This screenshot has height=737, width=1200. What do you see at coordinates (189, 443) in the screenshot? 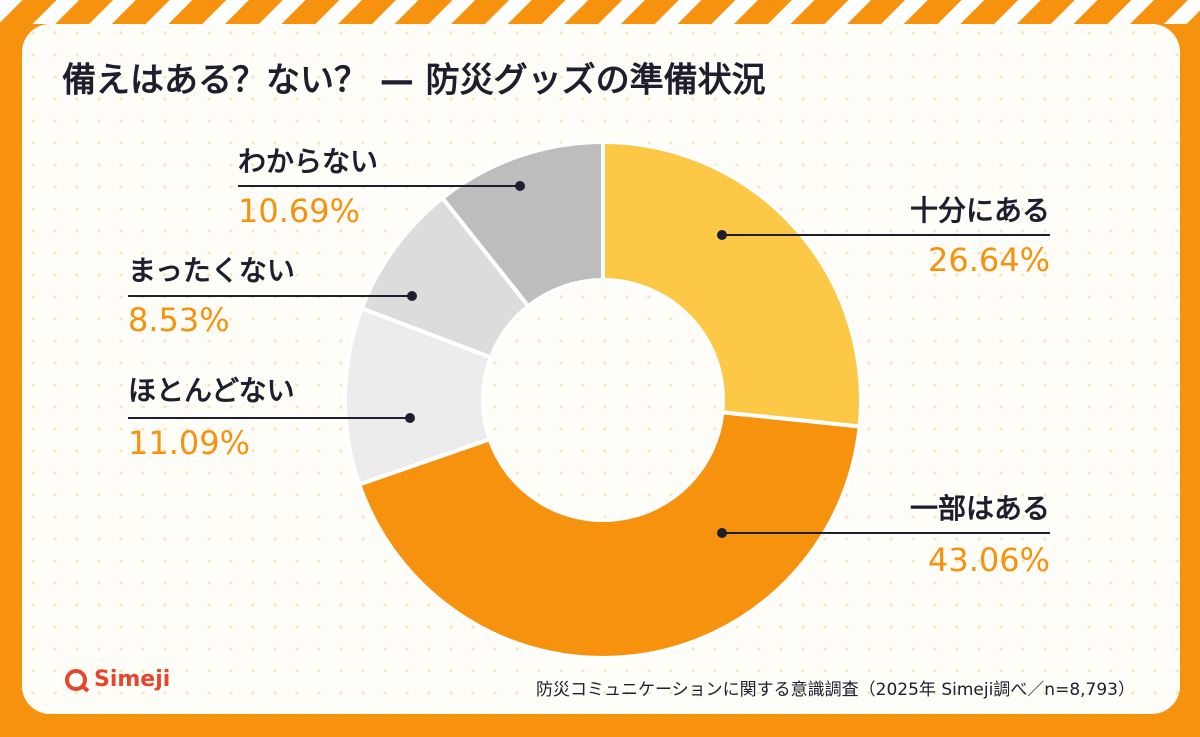
I see `slice-value-label: 11.09%` at bounding box center [189, 443].